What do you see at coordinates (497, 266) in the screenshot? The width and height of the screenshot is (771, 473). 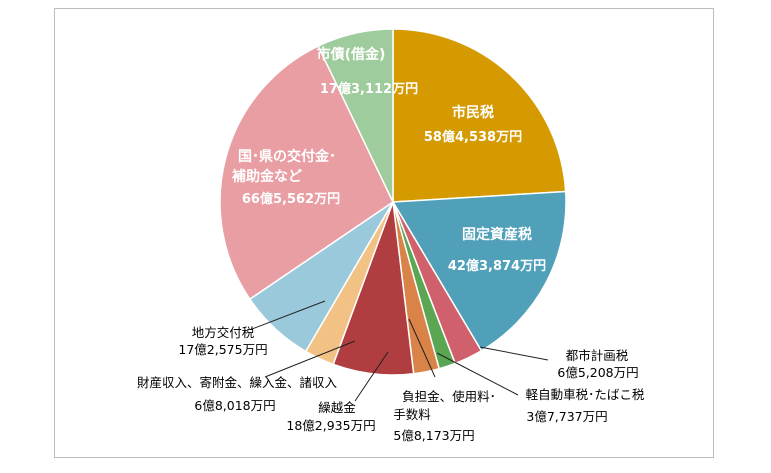 I see `label-kotei-amount: 42億3,874万円` at bounding box center [497, 266].